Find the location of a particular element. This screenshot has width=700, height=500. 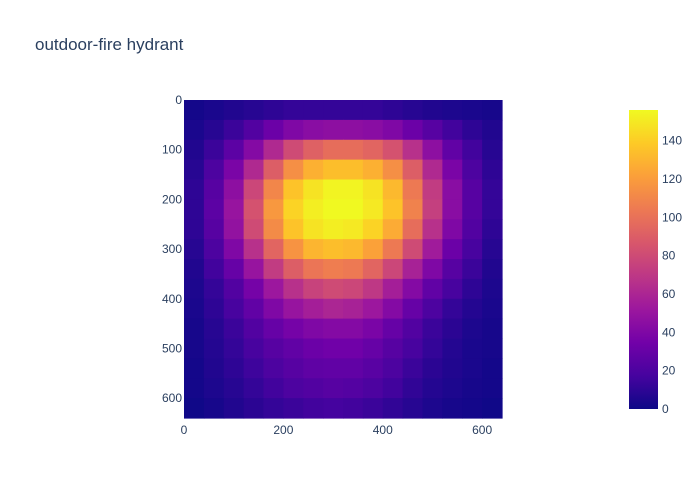

colorbar-tick-label: 40 is located at coordinates (669, 332).